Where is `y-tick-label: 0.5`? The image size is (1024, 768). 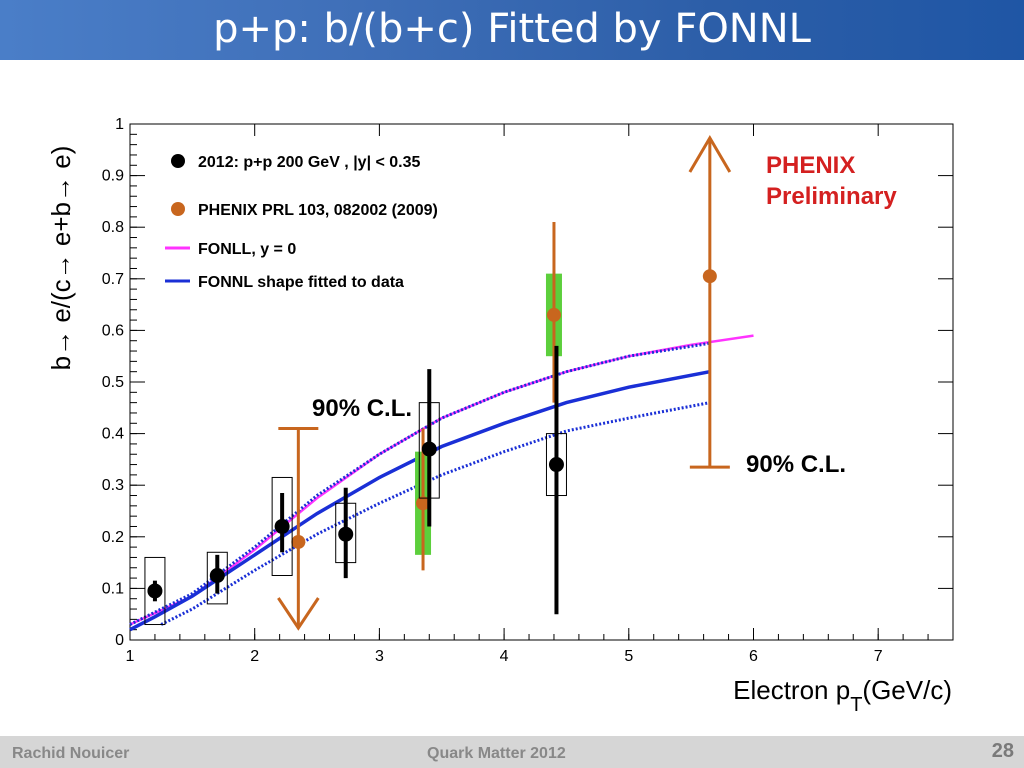 y-tick-label: 0.5 is located at coordinates (113, 382).